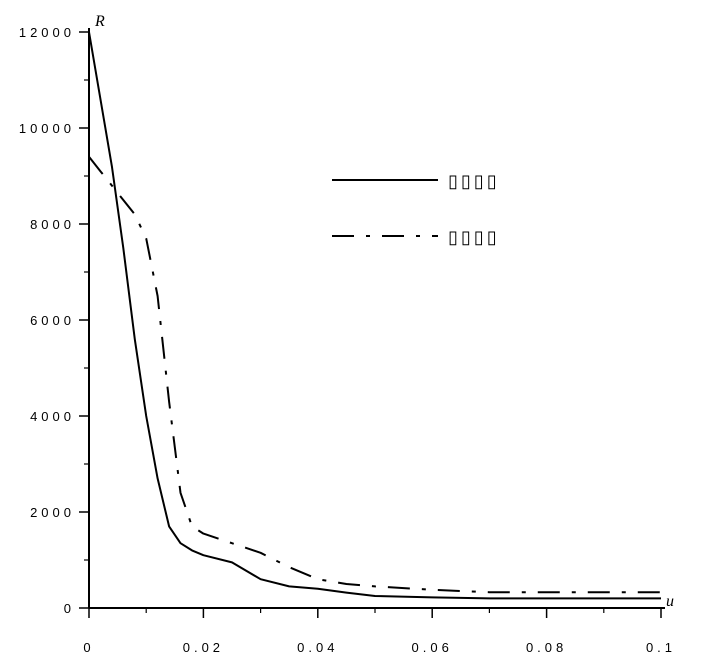 Image resolution: width=702 pixels, height=661 pixels. I want to click on x-tick-label: 0.04, so click(317, 647).